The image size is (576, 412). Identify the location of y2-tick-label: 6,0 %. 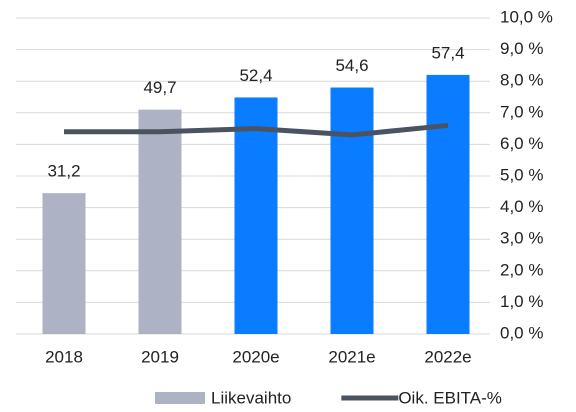
(521, 143).